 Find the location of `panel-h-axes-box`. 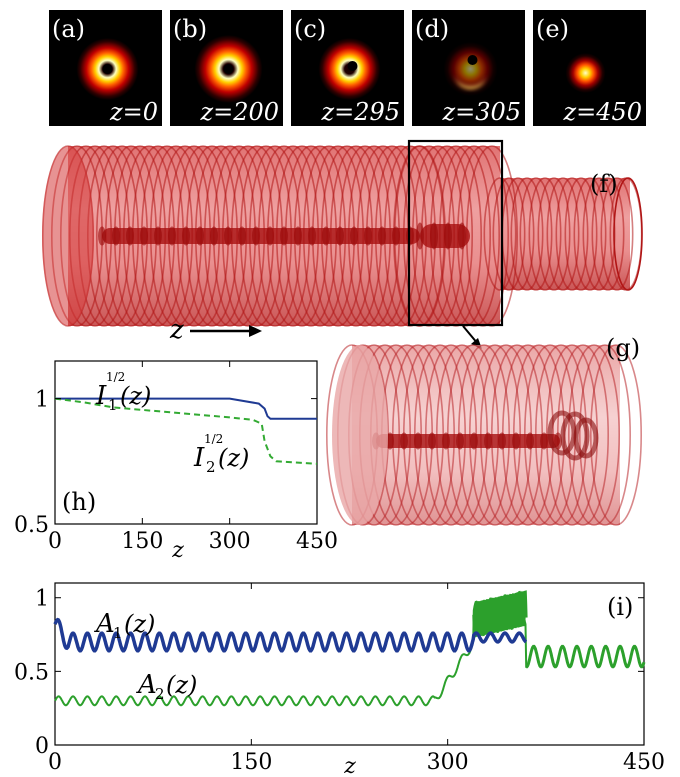

panel-h-axes-box is located at coordinates (186, 442).